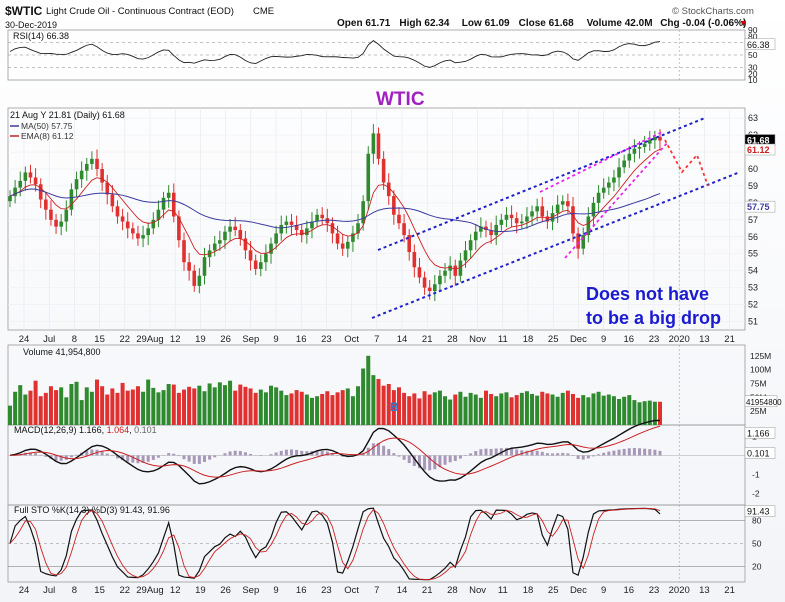  I want to click on x-tick-label-bottom: 25, so click(553, 590).